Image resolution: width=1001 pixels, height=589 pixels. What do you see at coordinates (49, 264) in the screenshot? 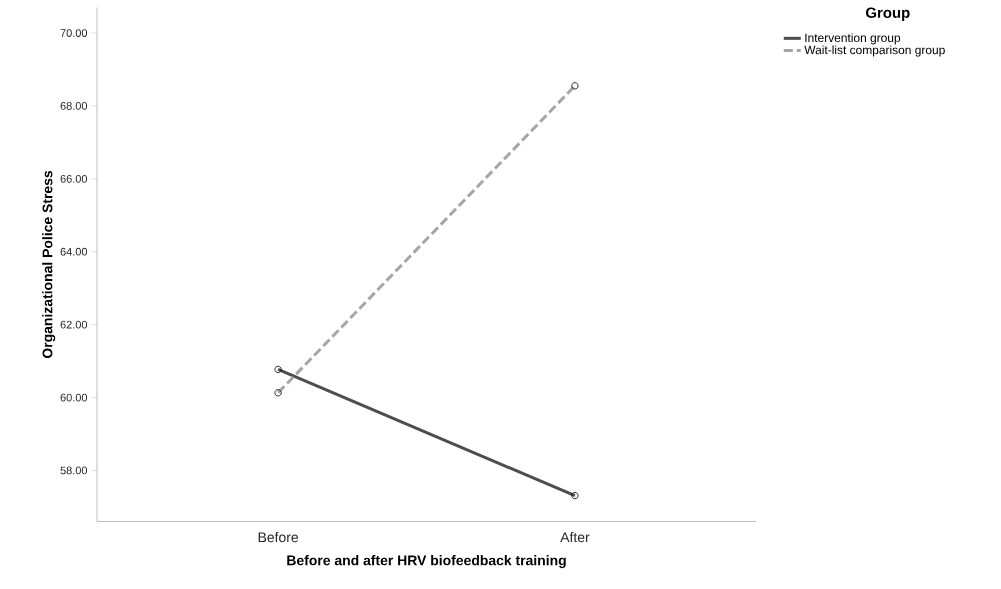
I see `y-axis-title: Organizational Police Stress` at bounding box center [49, 264].